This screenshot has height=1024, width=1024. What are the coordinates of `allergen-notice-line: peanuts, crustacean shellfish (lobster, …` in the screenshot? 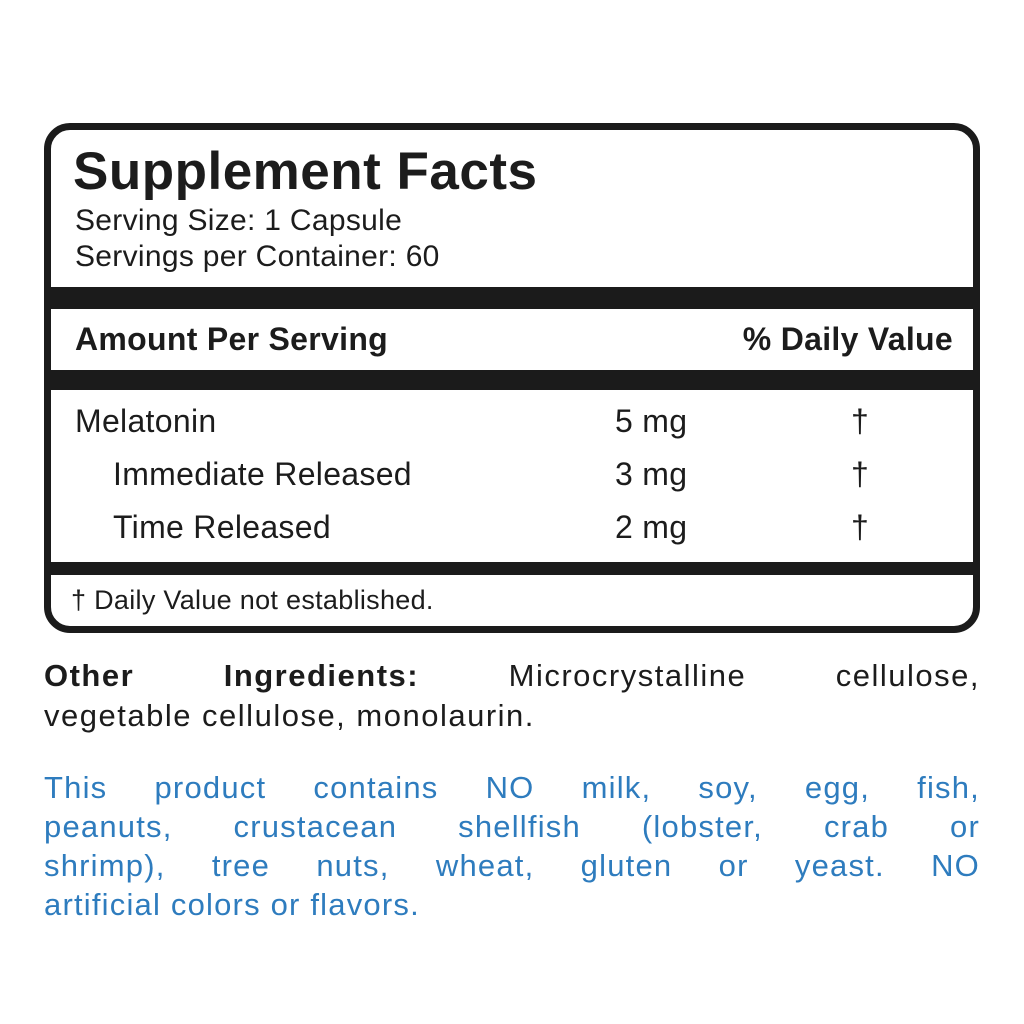 It's located at (512, 826).